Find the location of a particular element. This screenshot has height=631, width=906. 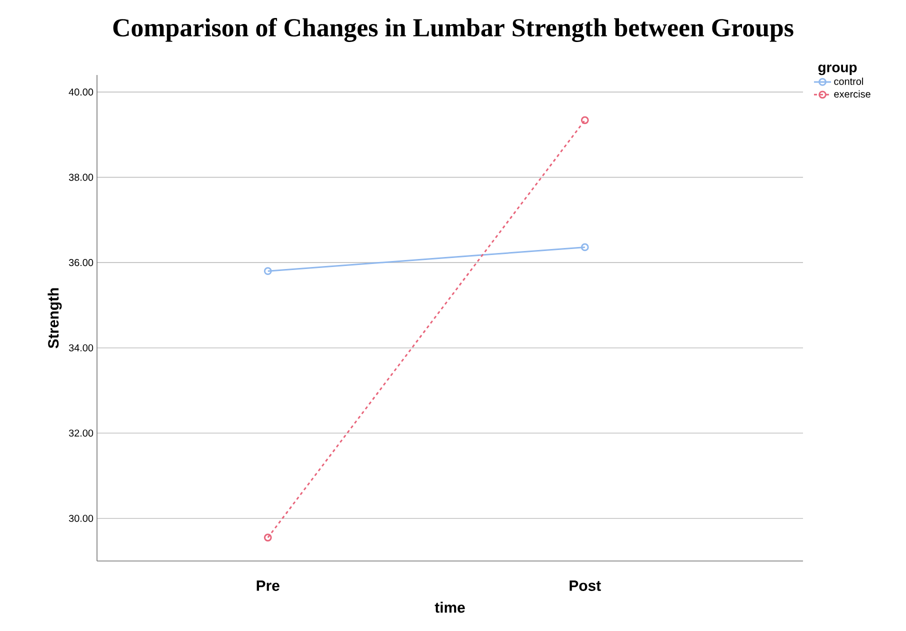

y-tick-label: 38.00 is located at coordinates (81, 177).